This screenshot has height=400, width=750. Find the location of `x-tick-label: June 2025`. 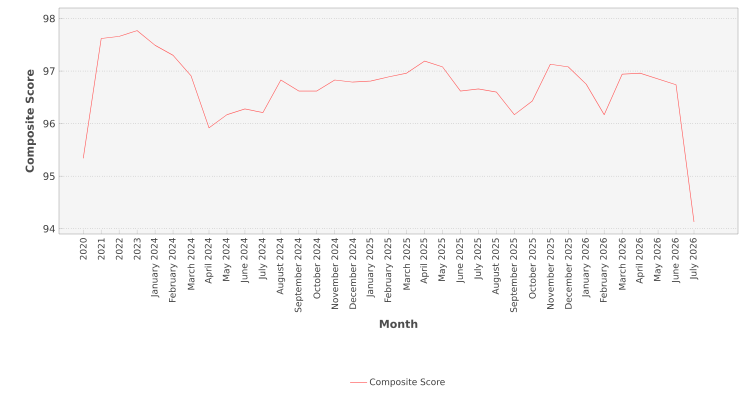

x-tick-label: June 2025 is located at coordinates (460, 261).